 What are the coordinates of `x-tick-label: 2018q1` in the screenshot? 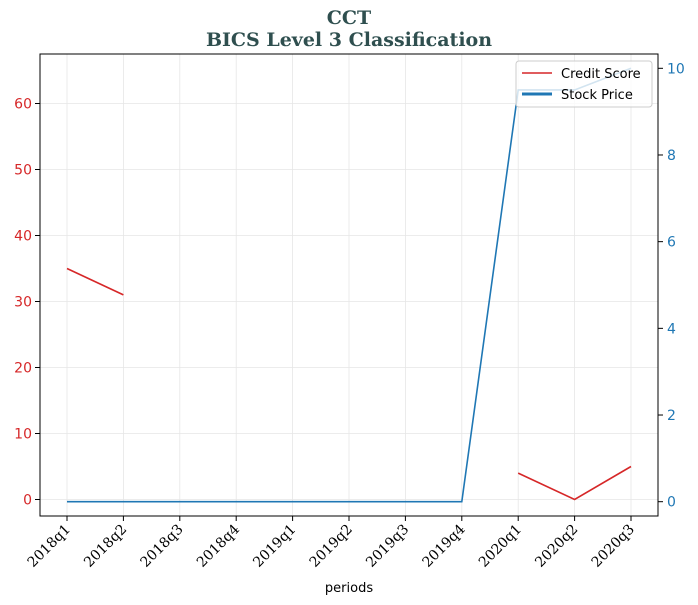 It's located at (49, 546).